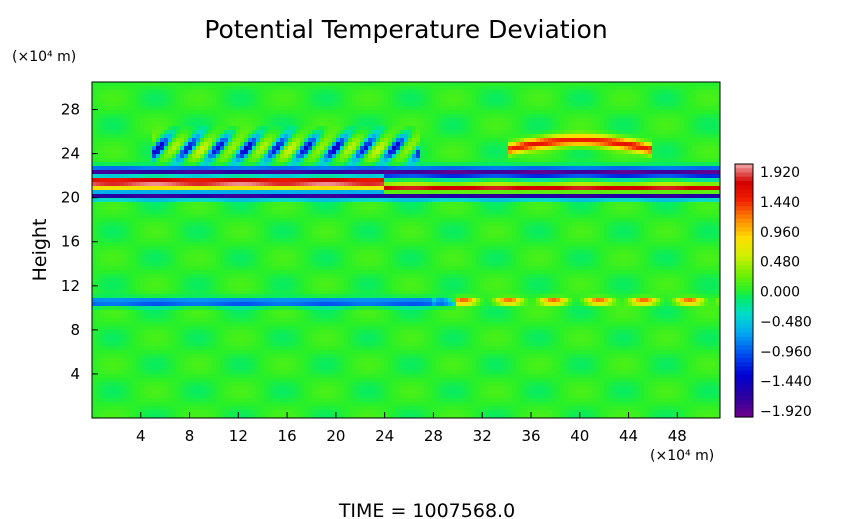  Describe the element at coordinates (411, 428) in the screenshot. I see `x-axis: 4 8 12 16 20 24 28 32 36 40 44 48` at that location.